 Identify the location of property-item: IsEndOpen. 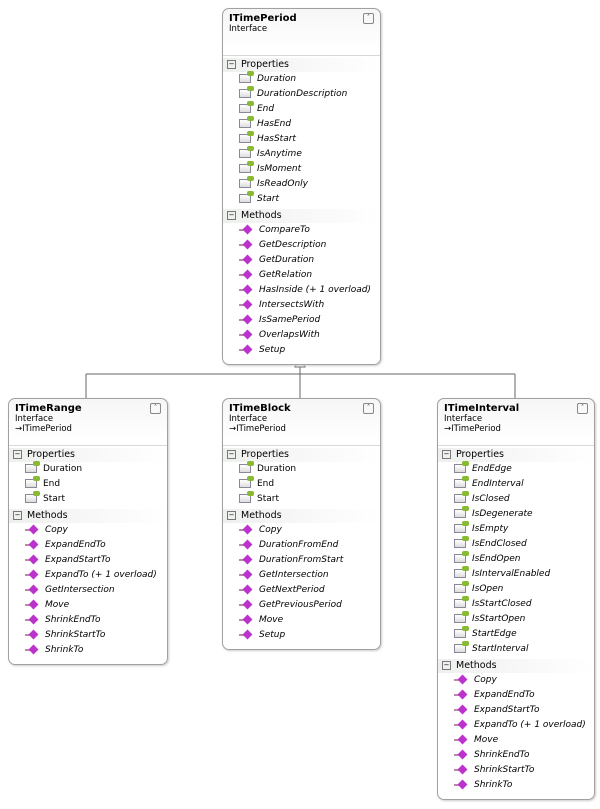
(516, 559).